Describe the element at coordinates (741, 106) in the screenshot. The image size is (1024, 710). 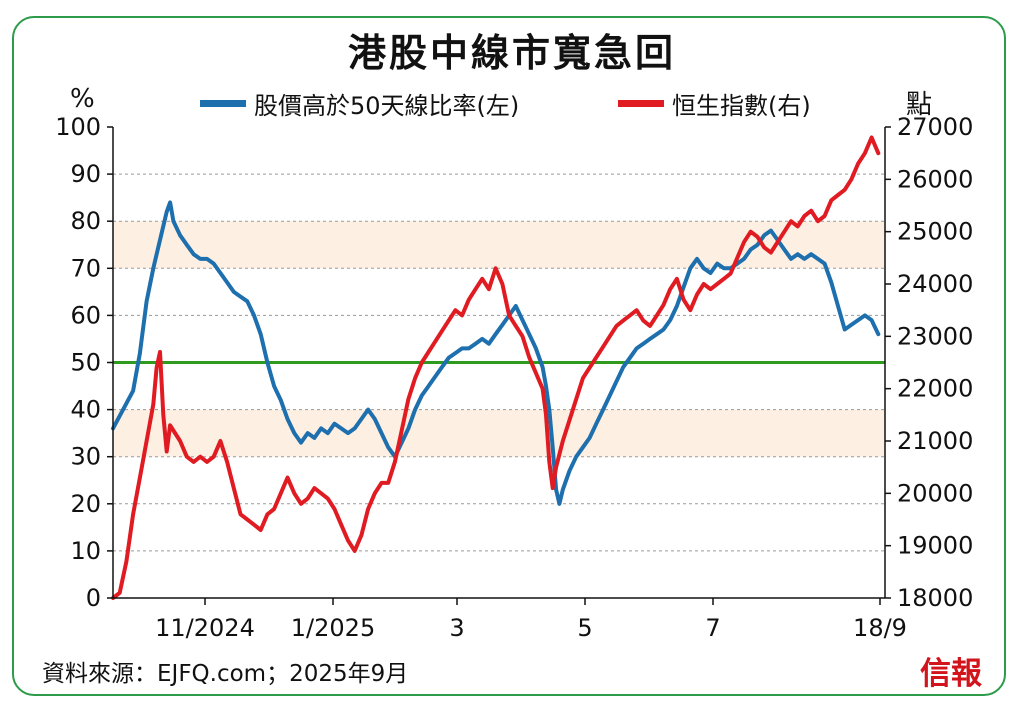
I see `legend-label-hsi: 恒生指數(右)` at that location.